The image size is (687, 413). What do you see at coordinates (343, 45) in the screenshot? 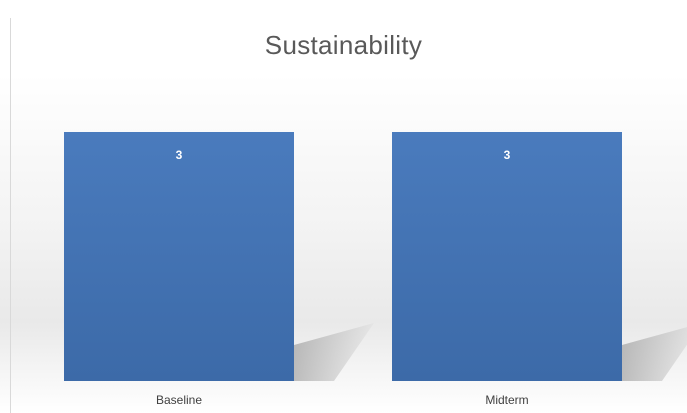
I see `chart-title: Sustainability` at bounding box center [343, 45].